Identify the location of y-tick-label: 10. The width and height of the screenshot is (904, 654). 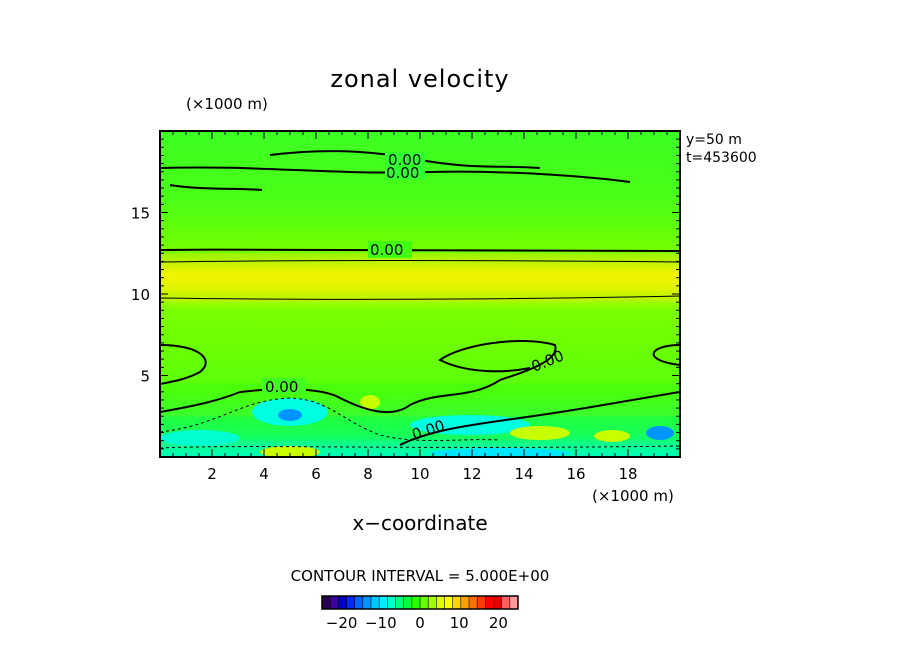
(140, 295).